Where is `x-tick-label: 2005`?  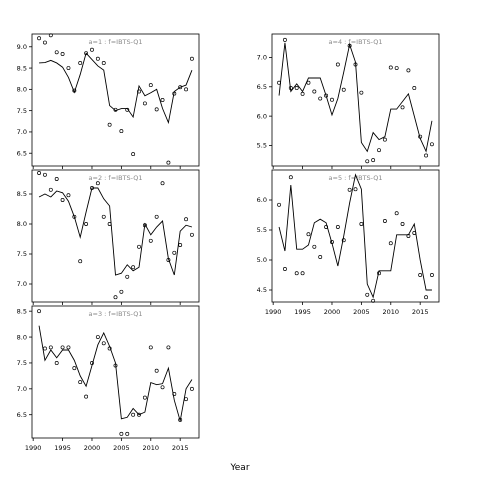
x-tick-label: 2005 is located at coordinates (121, 448).